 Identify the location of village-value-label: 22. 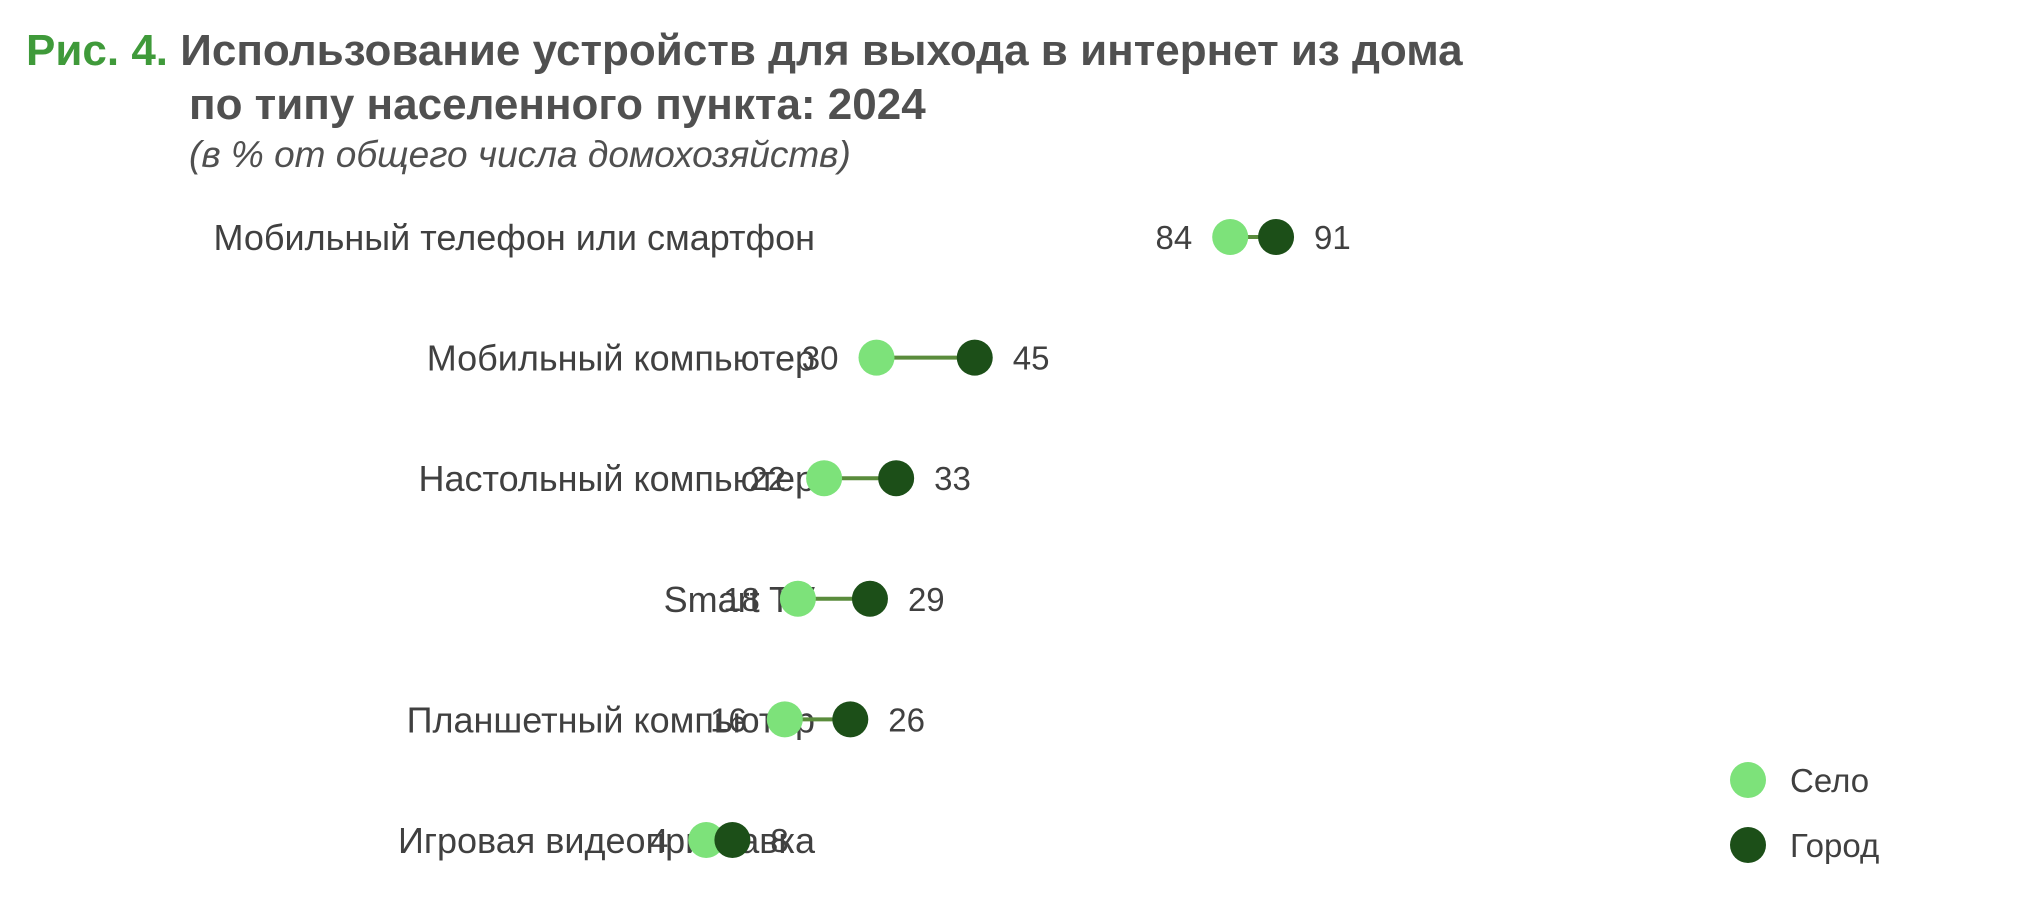
(767, 478).